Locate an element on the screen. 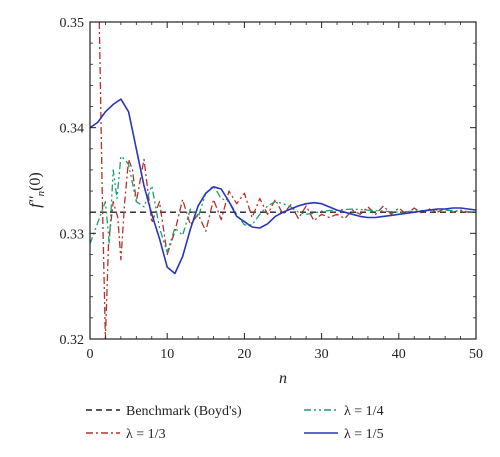  legend-label-lambda-1-3: λ = 1/3 is located at coordinates (146, 434).